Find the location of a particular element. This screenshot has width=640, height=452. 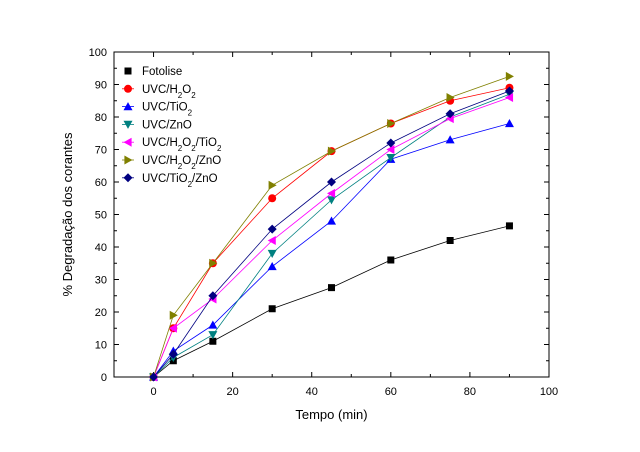

legend-label: UVC/ZnO is located at coordinates (167, 125).